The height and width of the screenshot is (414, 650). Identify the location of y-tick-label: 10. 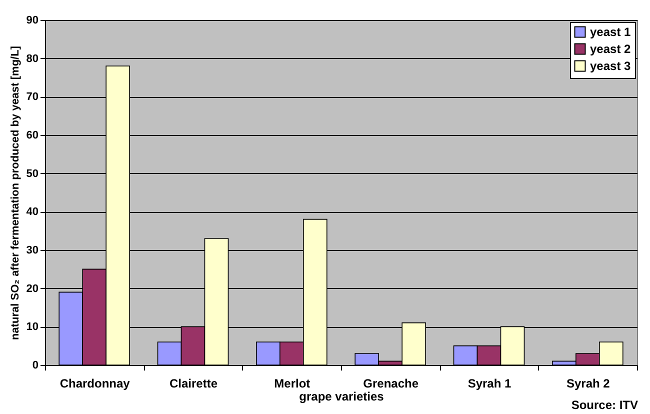
(32, 327).